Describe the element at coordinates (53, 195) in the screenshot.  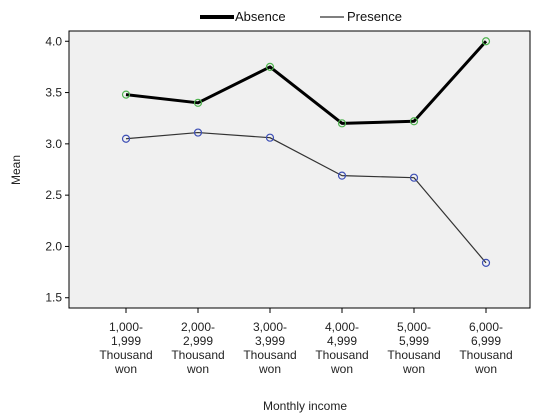
I see `y-tick-label: 2.5` at that location.